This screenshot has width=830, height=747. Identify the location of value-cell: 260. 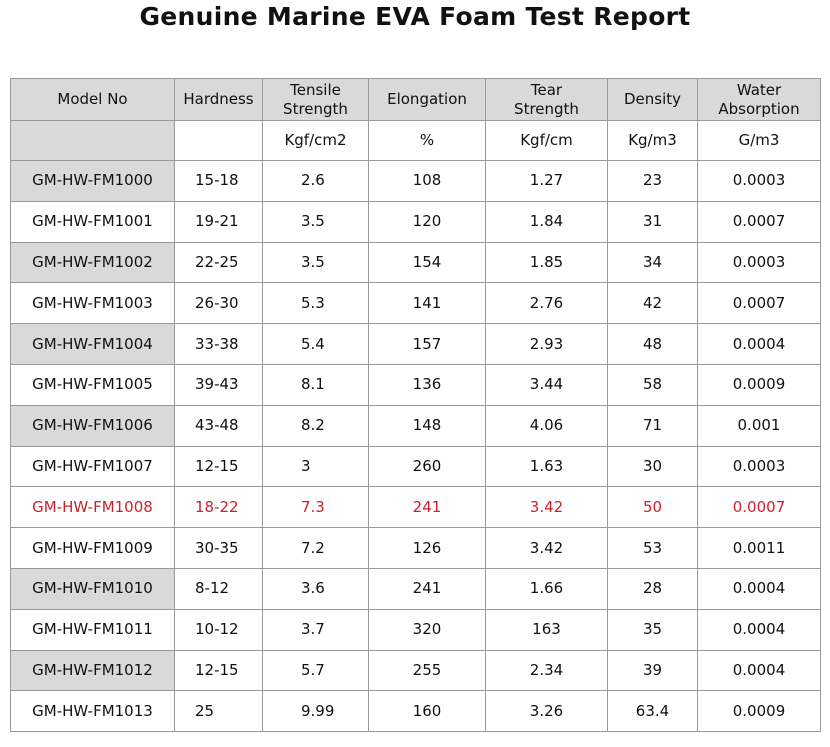
(427, 466).